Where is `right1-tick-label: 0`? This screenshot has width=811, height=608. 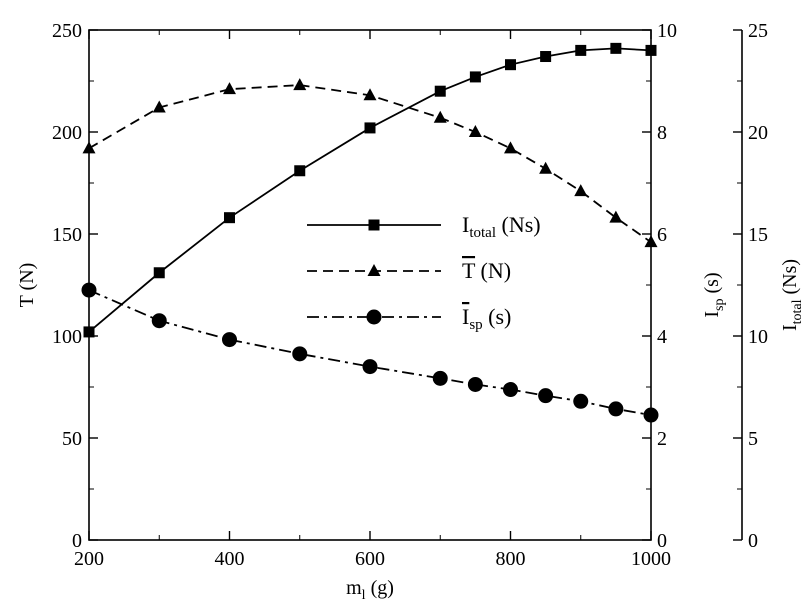 right1-tick-label: 0 is located at coordinates (662, 541).